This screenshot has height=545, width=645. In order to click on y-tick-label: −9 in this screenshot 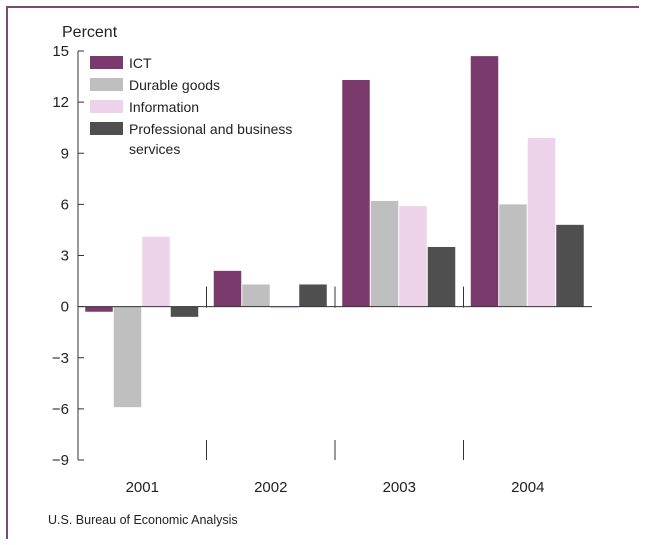, I will do `click(60, 460)`.